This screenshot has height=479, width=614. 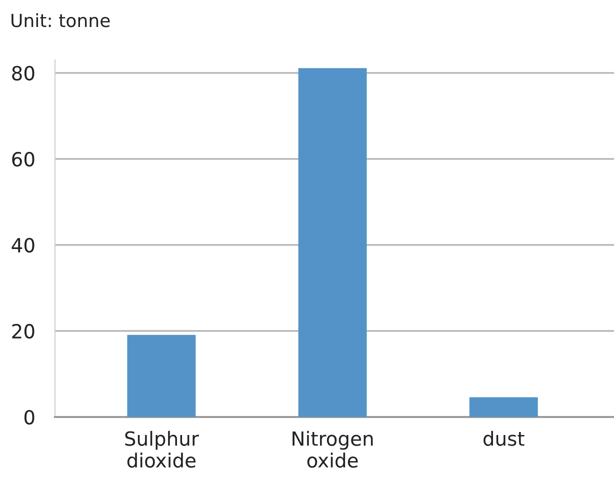 I want to click on x-tick-label: Sulphur dioxide, so click(x=162, y=449).